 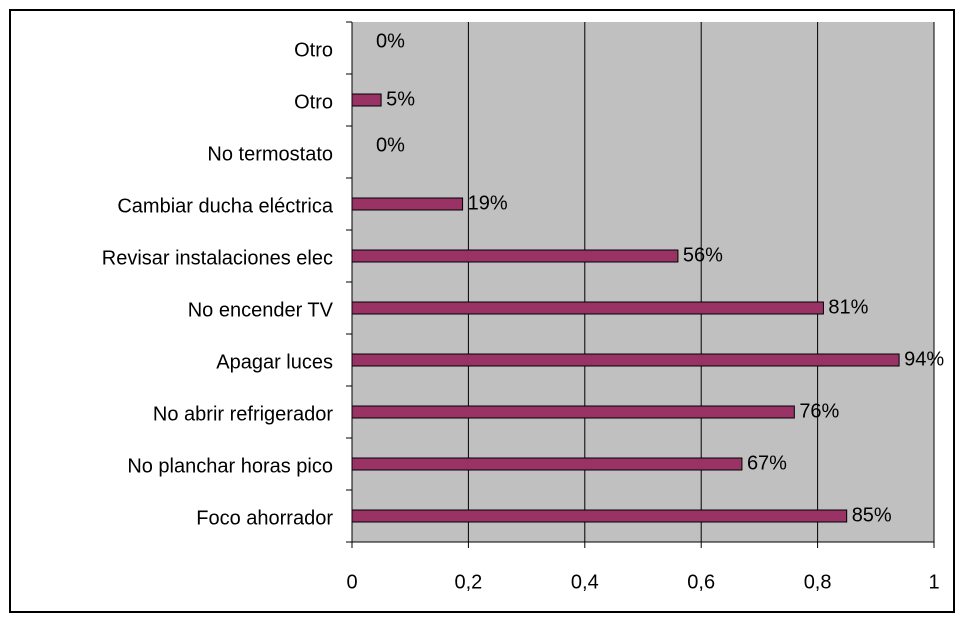 What do you see at coordinates (488, 203) in the screenshot?
I see `data-label: 19%` at bounding box center [488, 203].